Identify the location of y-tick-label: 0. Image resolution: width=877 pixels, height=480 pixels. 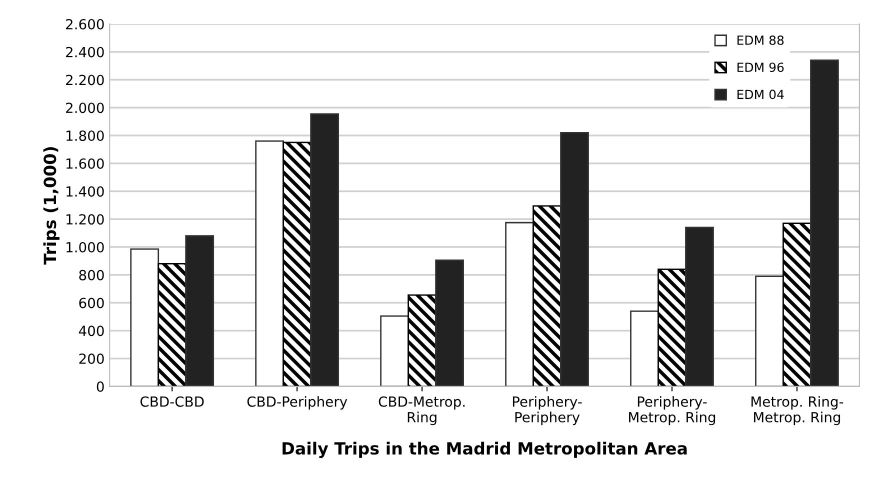
(100, 386).